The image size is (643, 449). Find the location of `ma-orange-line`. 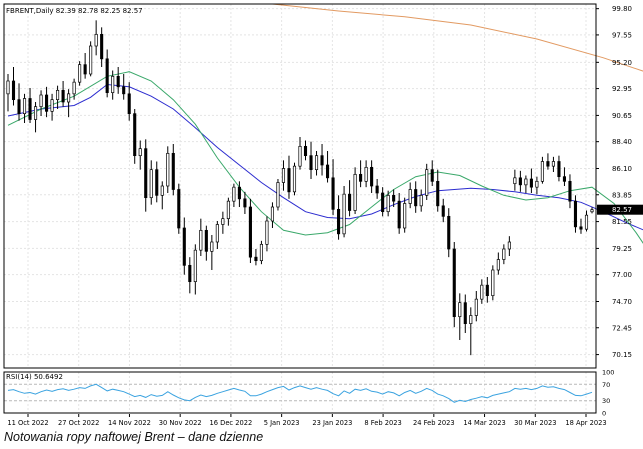

ma-orange-line is located at coordinates (457, 37).